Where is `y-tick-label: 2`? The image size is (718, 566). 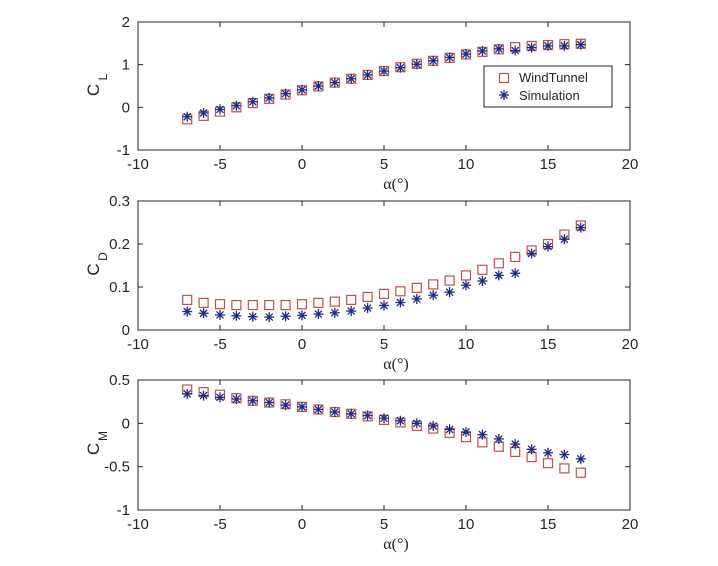 y-tick-label: 2 is located at coordinates (126, 22).